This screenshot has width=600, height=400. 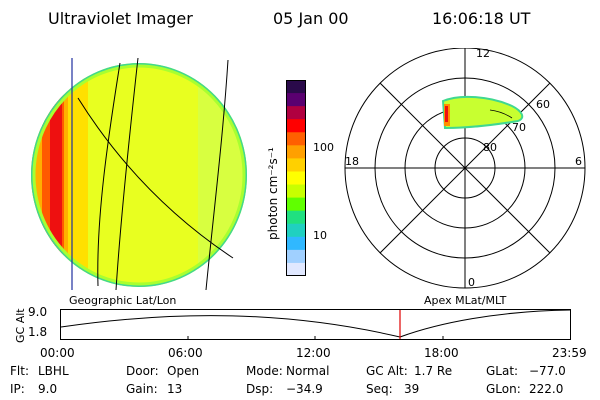 I want to click on gcalt-label: GC Alt:, so click(x=387, y=371).